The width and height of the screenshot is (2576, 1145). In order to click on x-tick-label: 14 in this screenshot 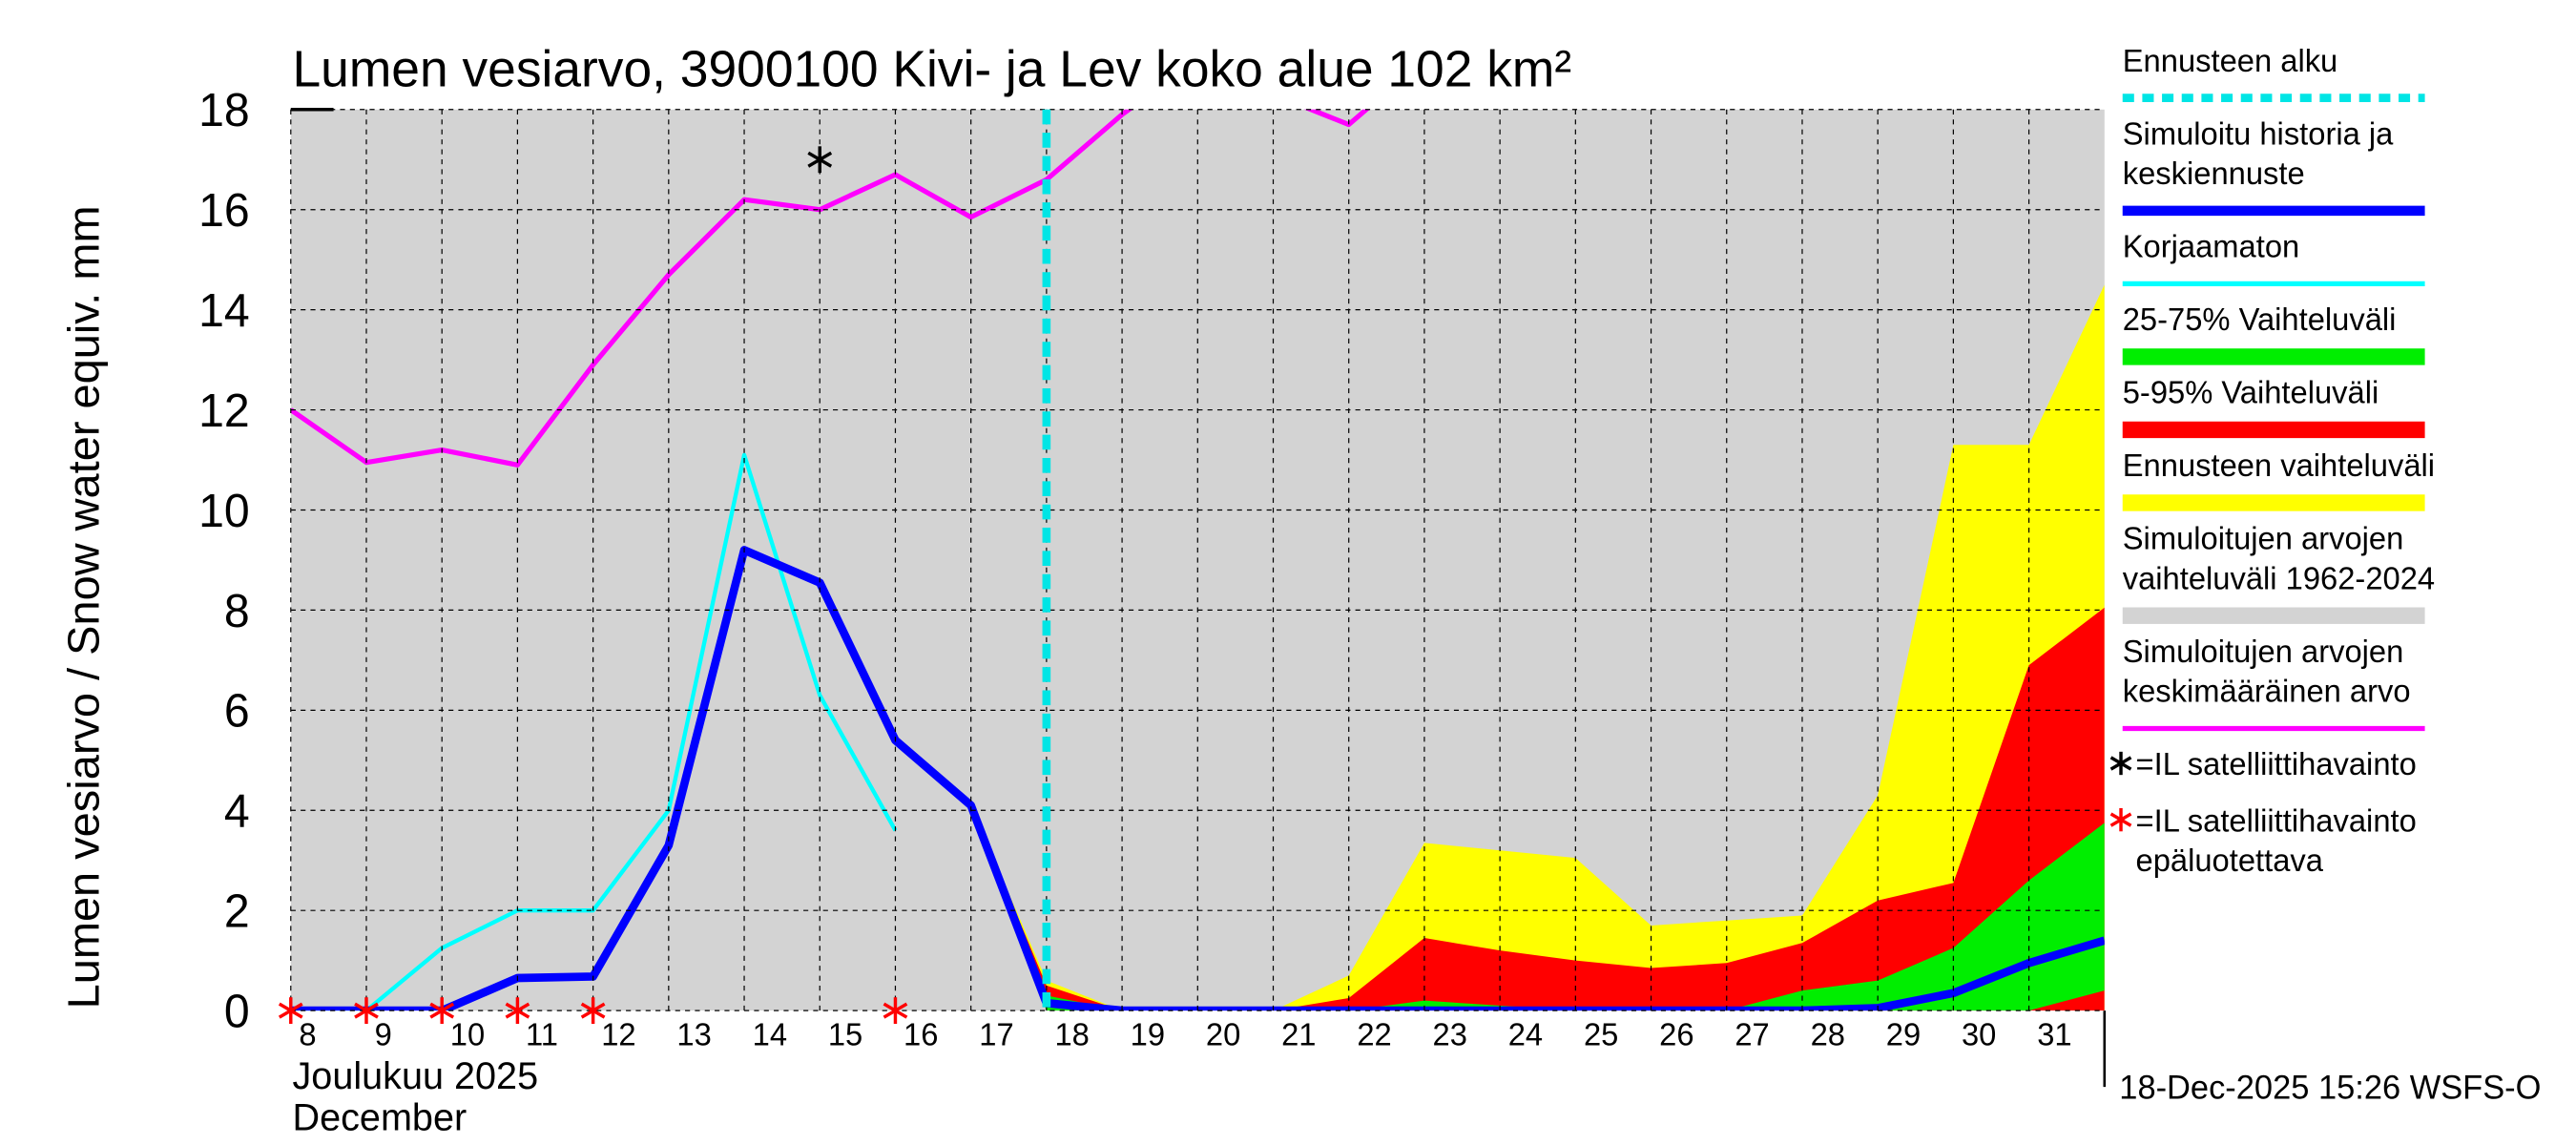, I will do `click(770, 1034)`.